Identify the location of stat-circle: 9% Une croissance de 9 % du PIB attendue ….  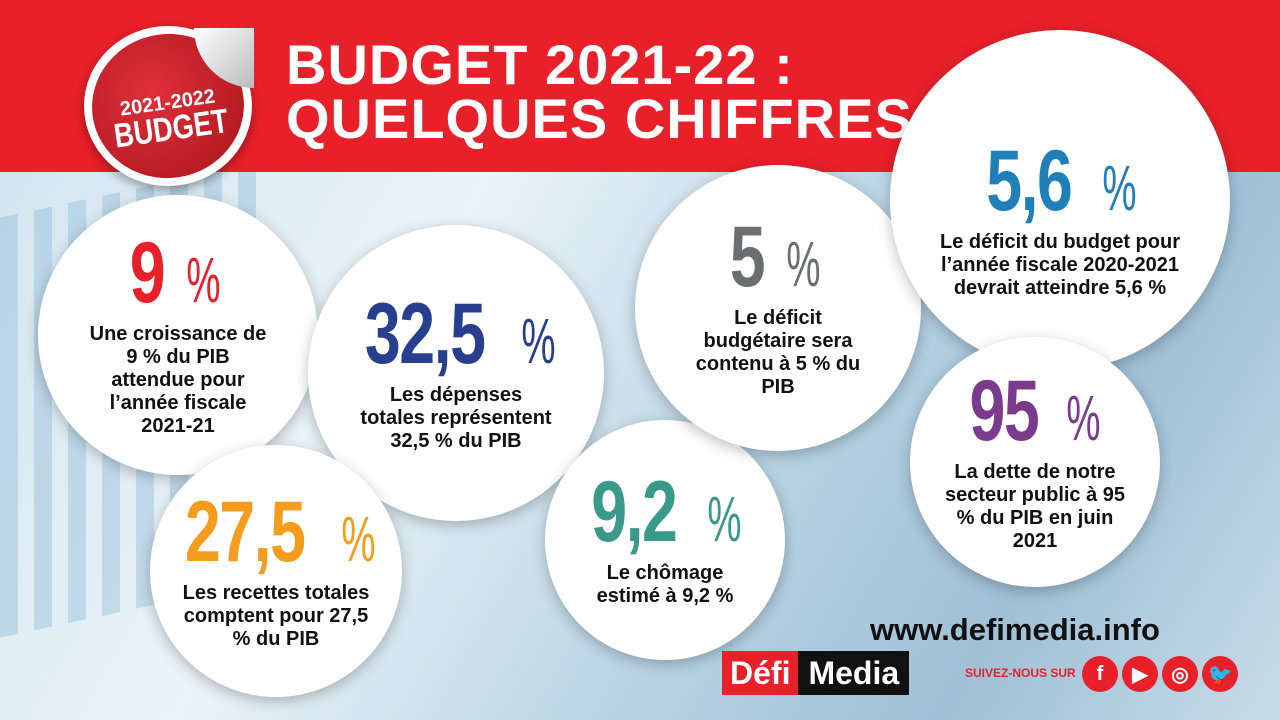
(178, 335).